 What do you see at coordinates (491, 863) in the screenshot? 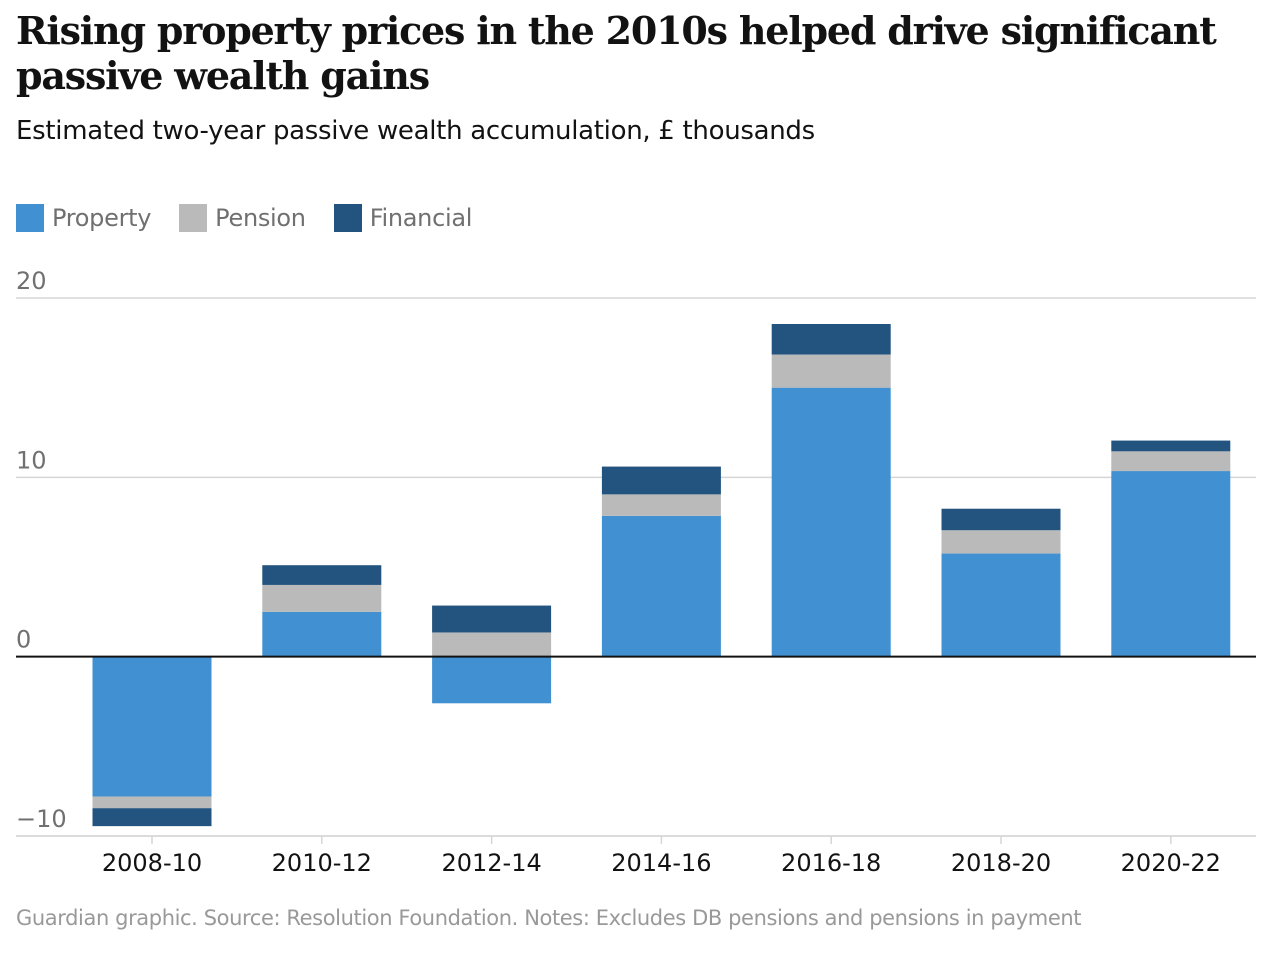
I see `x-tick-label: 2012-14` at bounding box center [491, 863].